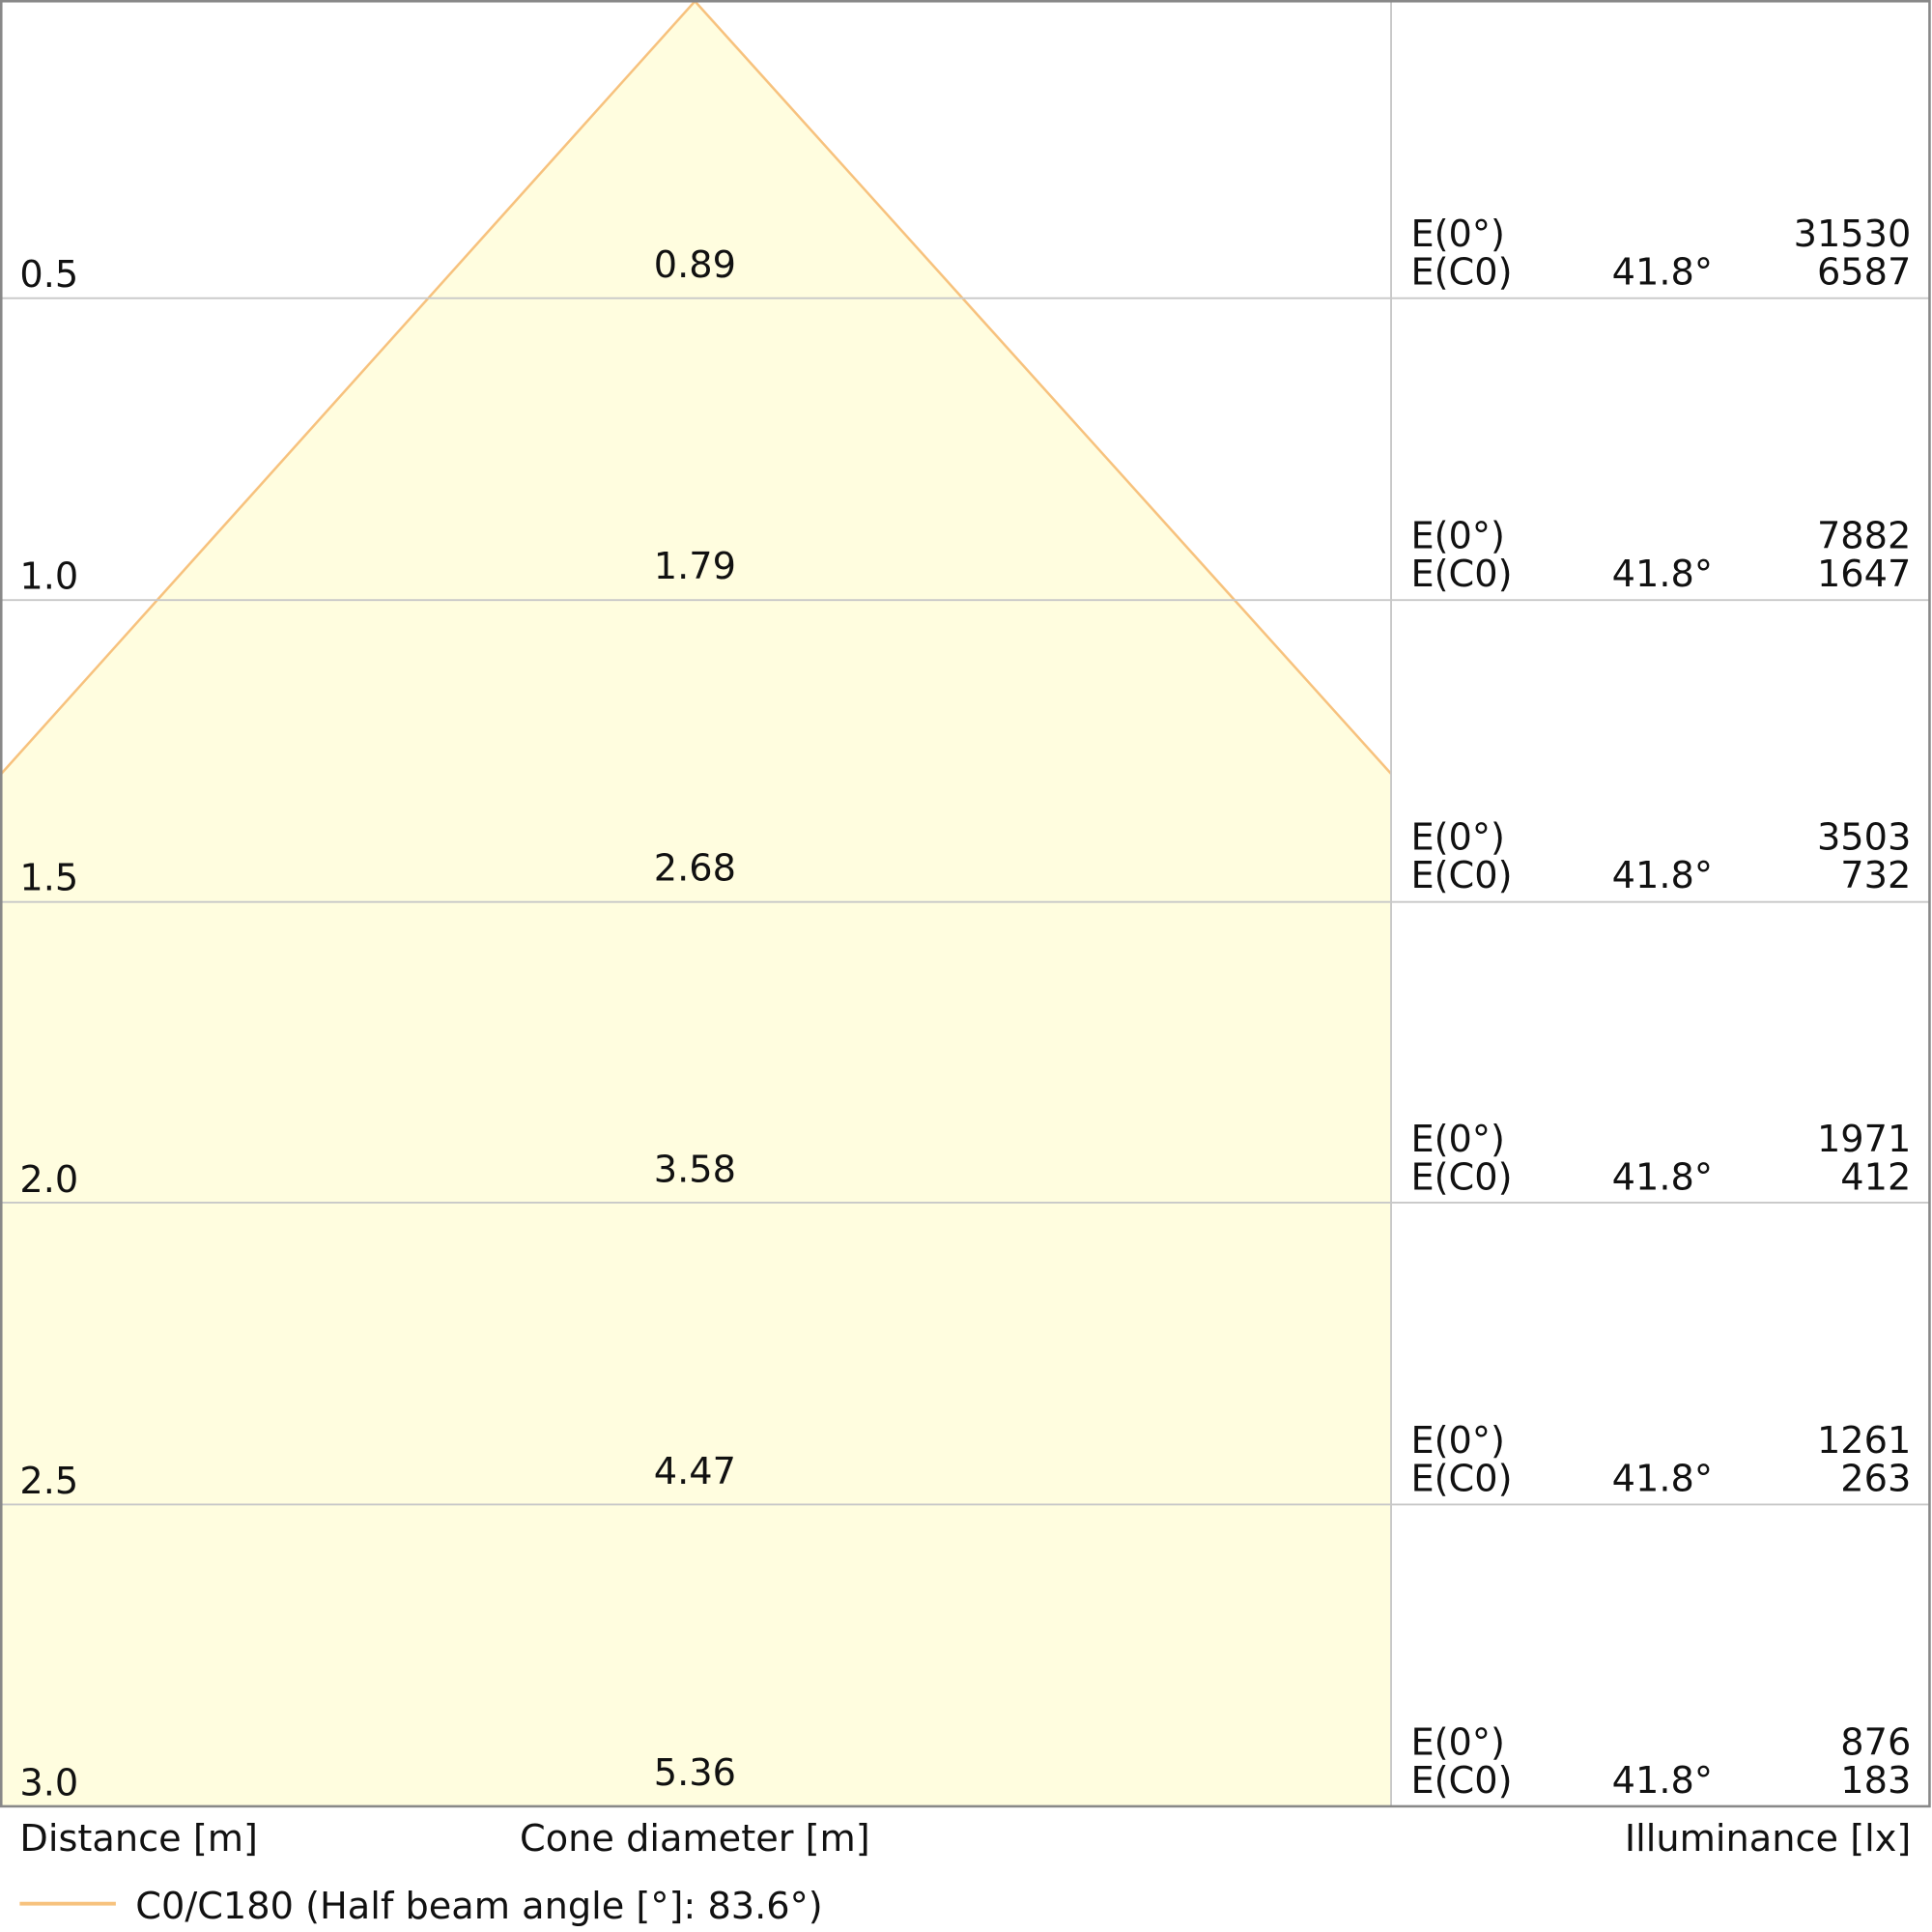  What do you see at coordinates (695, 1773) in the screenshot?
I see `cone-diameter: 5.36` at bounding box center [695, 1773].